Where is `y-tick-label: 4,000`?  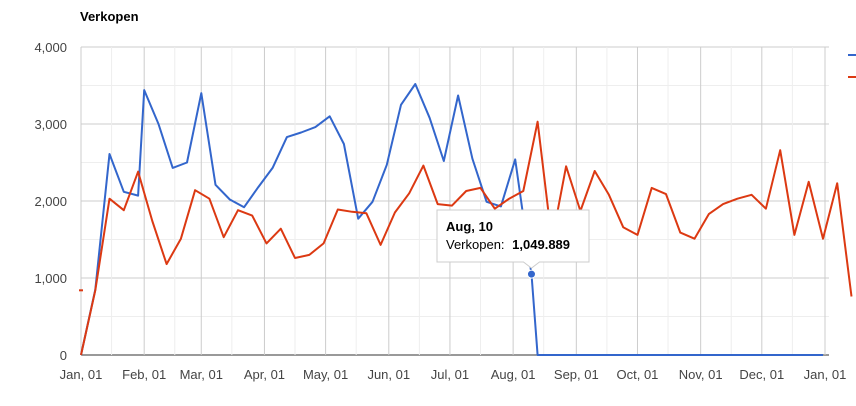
y-tick-label: 4,000 is located at coordinates (50, 47).